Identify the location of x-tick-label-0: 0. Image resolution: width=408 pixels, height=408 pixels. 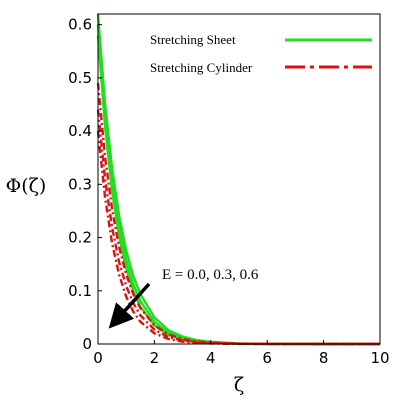
(98, 358).